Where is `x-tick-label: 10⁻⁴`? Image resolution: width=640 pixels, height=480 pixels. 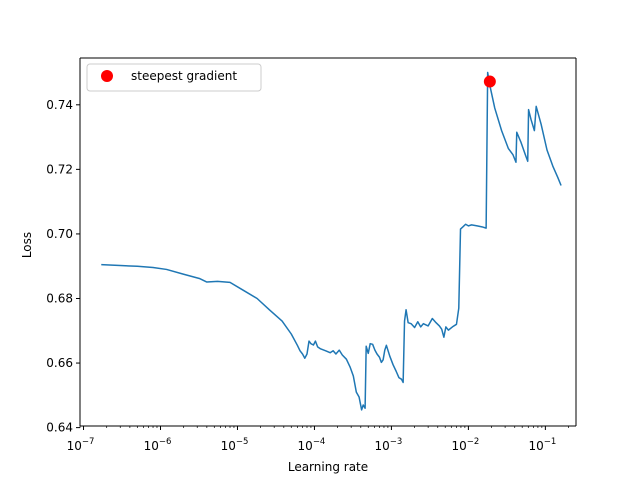
x-tick-label: 10⁻⁴ is located at coordinates (312, 445).